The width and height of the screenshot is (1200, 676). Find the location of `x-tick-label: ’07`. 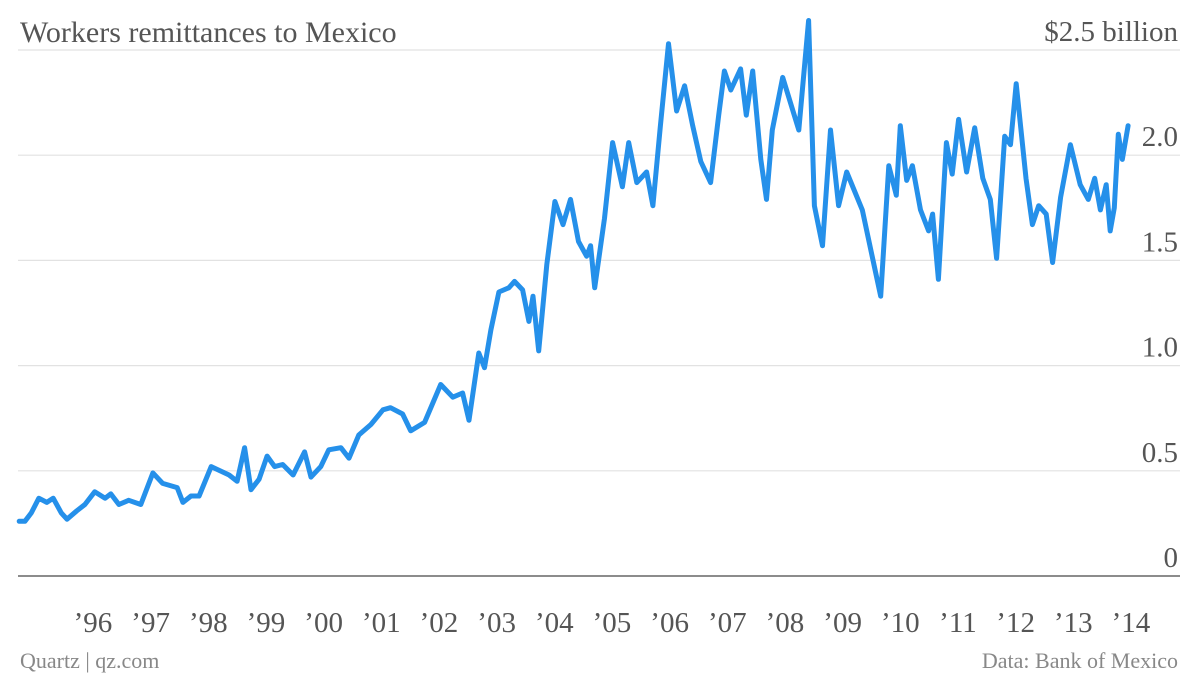

x-tick-label: ’07 is located at coordinates (727, 623).